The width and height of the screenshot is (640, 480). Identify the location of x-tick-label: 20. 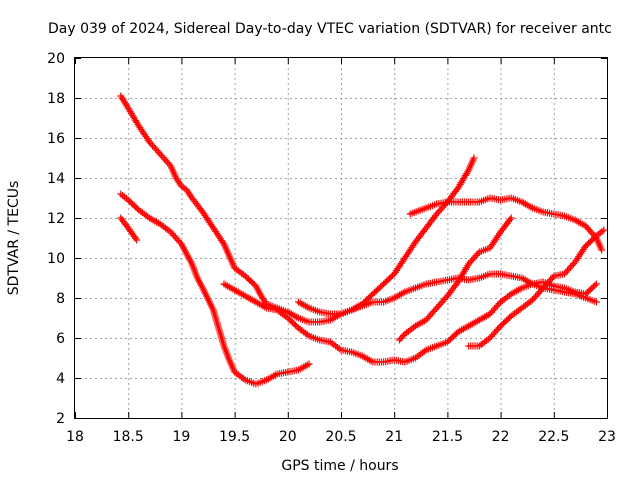
(288, 437).